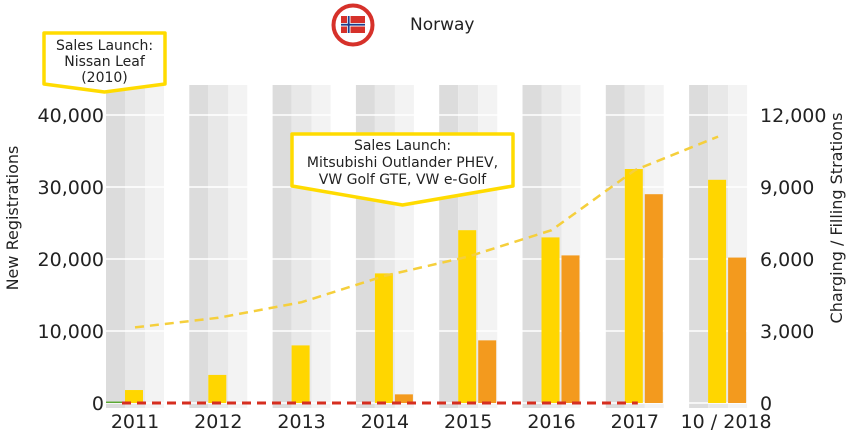 The image size is (850, 433). What do you see at coordinates (71, 332) in the screenshot?
I see `y-tick-label: 10,000` at bounding box center [71, 332].